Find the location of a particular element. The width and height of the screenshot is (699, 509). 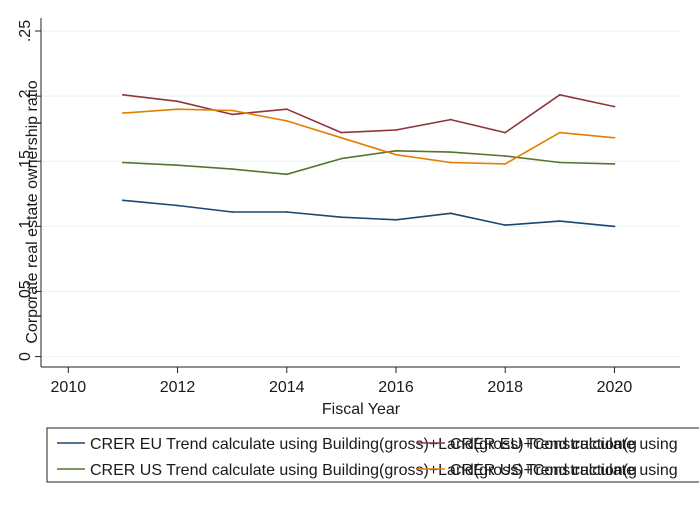

x-tick-label: 2018 is located at coordinates (505, 387).